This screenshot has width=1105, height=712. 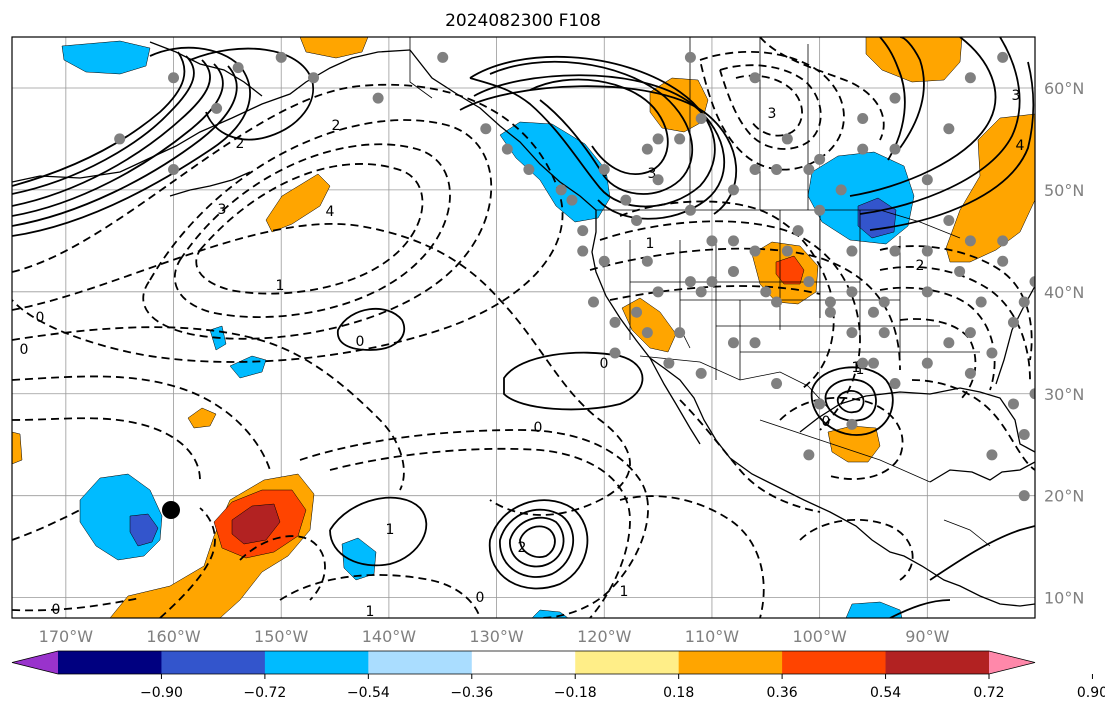 I want to click on contour-solid-se, so click(x=982, y=553).